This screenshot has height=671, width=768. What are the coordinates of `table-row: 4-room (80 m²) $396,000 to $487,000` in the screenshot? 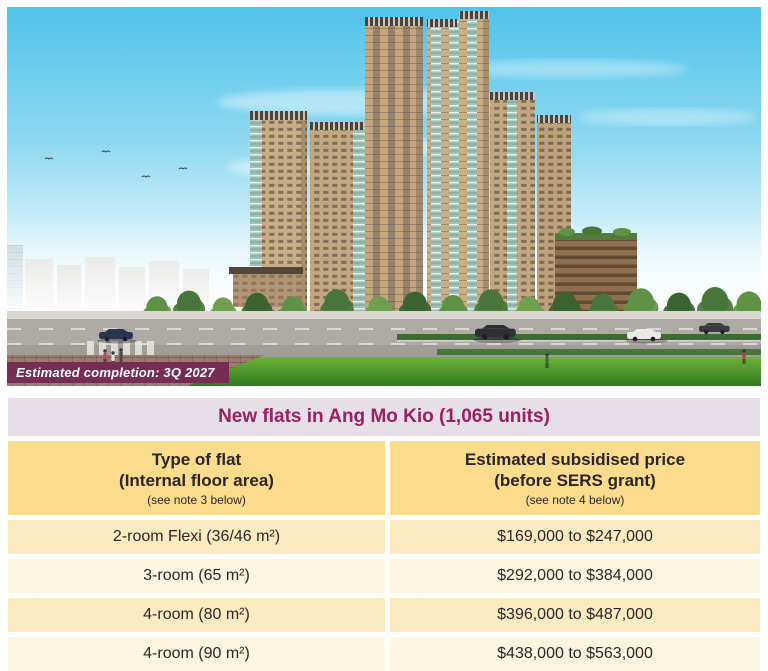 It's located at (384, 615).